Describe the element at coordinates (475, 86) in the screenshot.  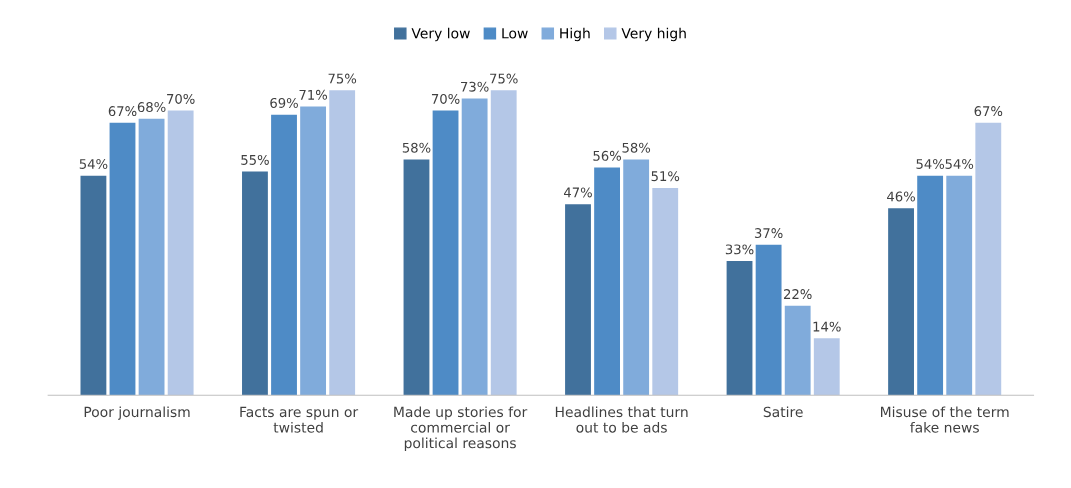
I see `data-label: 73%` at that location.